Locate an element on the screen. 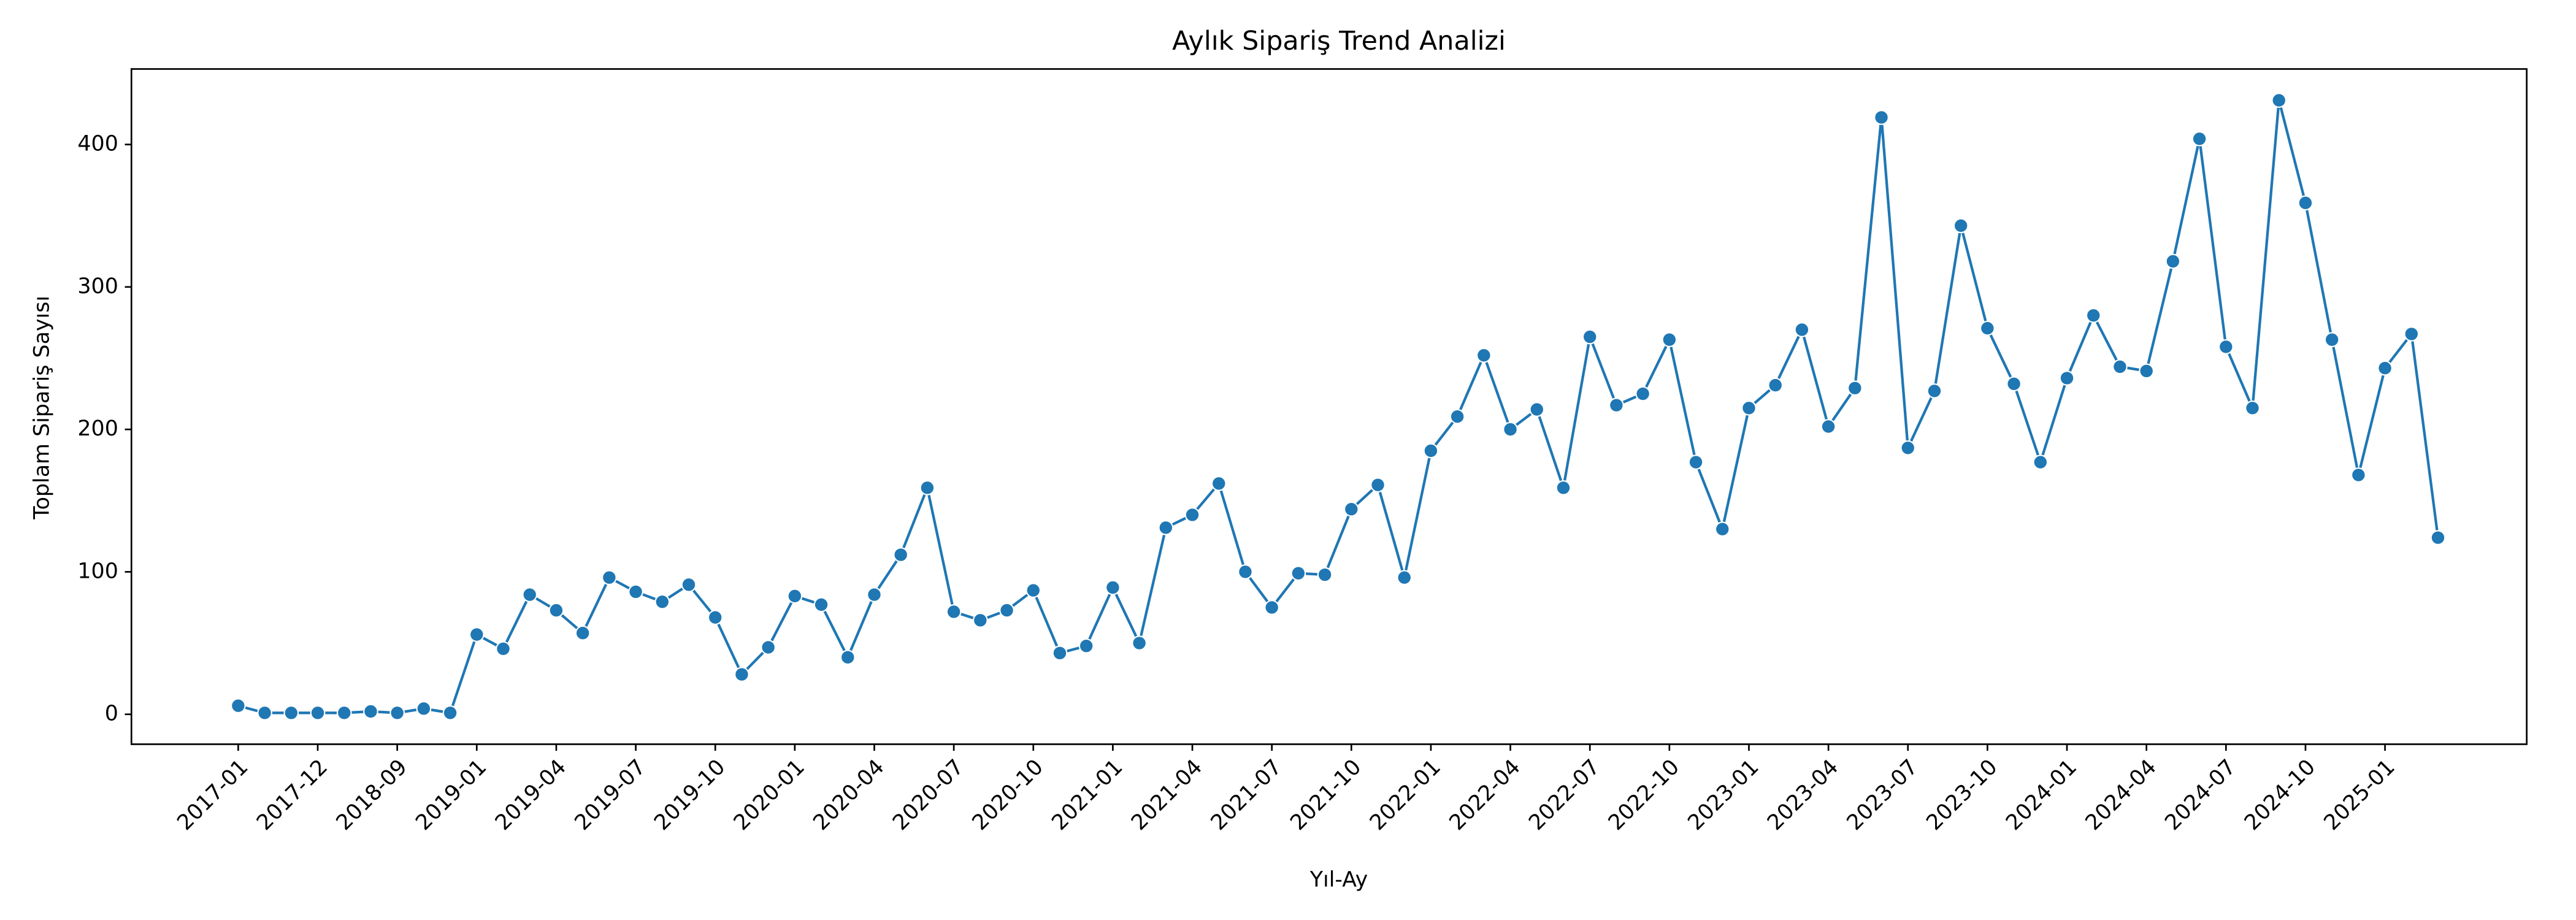 This screenshot has height=920, width=2576. y-tick-label: 200 is located at coordinates (97, 428).